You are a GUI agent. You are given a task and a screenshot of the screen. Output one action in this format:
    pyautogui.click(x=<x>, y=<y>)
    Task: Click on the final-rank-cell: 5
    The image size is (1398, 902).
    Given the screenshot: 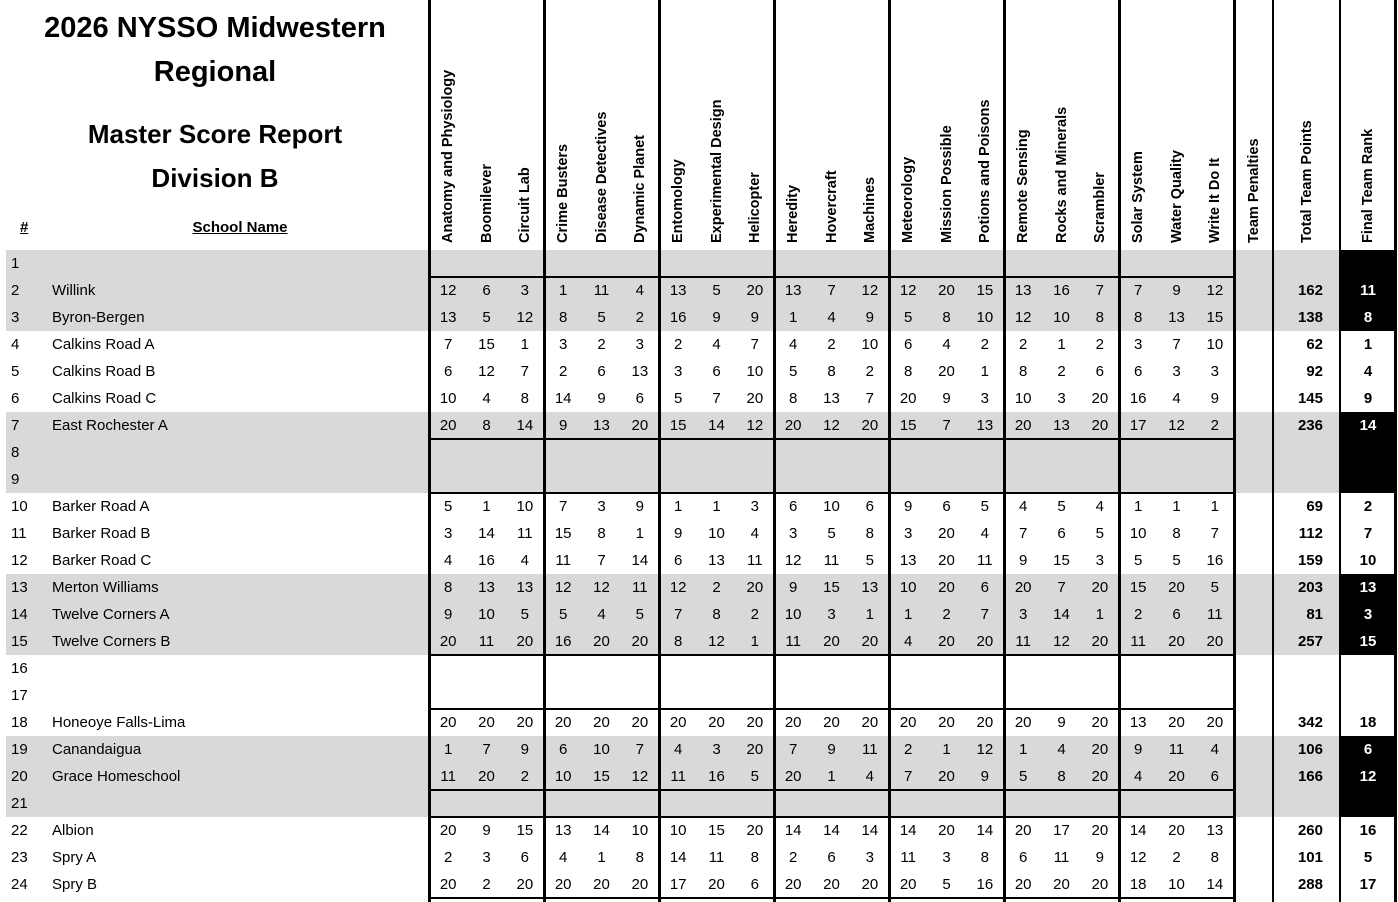 What is the action you would take?
    pyautogui.click(x=1368, y=857)
    